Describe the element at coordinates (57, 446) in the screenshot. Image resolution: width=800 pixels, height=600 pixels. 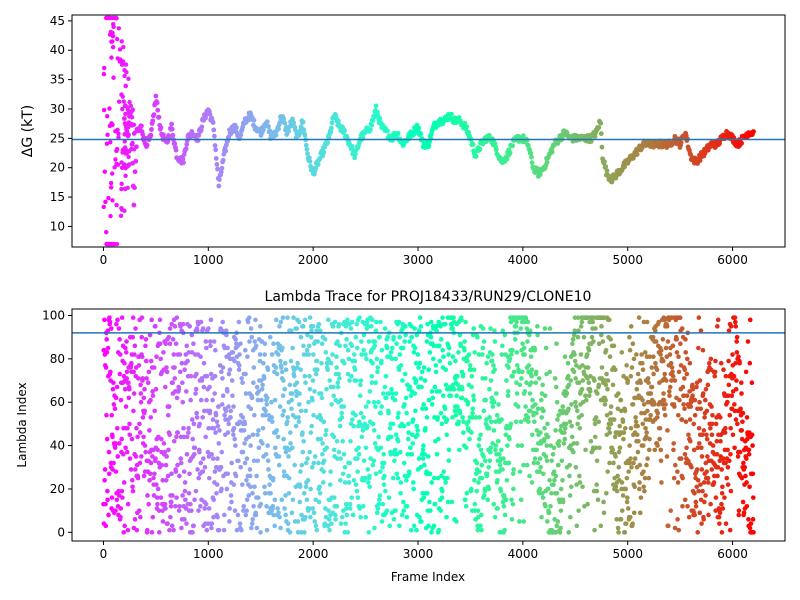
I see `lambda-y-tick-label: 40` at that location.